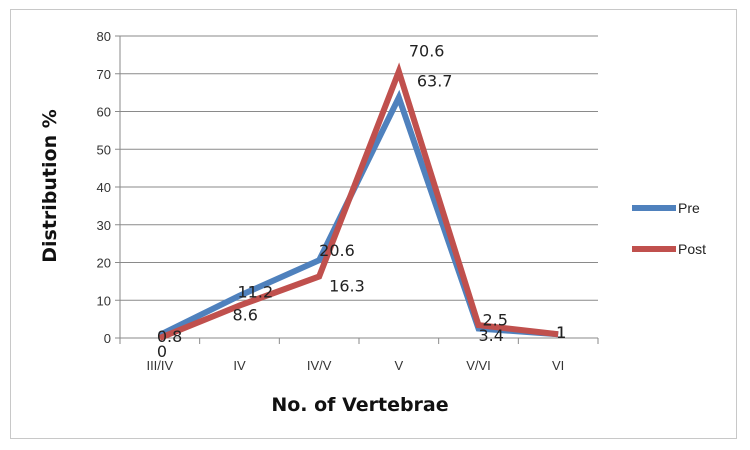  What do you see at coordinates (256, 292) in the screenshot?
I see `data-label: 11.2` at bounding box center [256, 292].